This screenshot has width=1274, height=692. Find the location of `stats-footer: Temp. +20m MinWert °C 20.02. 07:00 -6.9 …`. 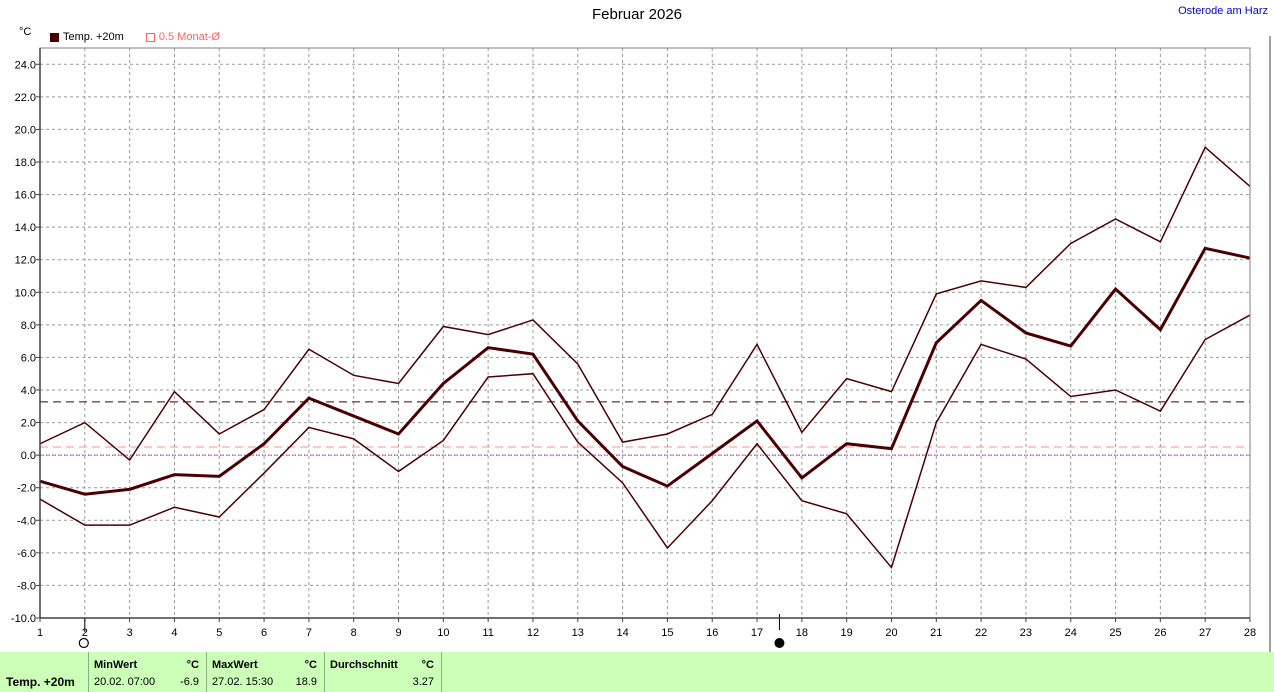

stats-footer: Temp. +20m MinWert °C 20.02. 07:00 -6.9 … is located at coordinates (637, 672).